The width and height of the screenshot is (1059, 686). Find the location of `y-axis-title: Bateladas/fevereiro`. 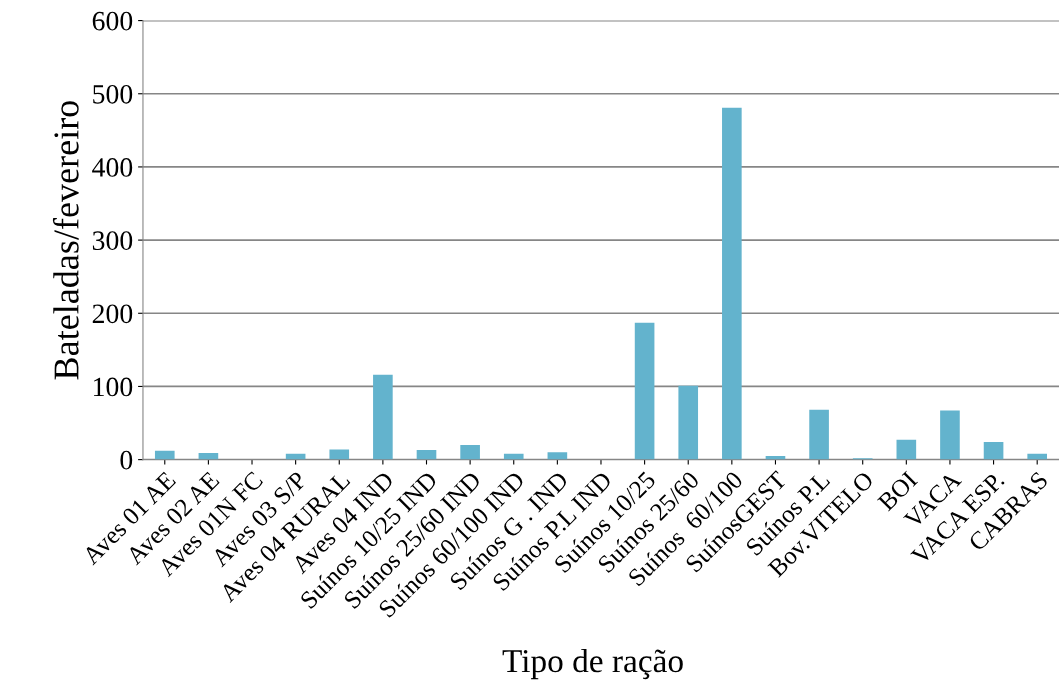

y-axis-title: Bateladas/fevereiro is located at coordinates (65, 240).